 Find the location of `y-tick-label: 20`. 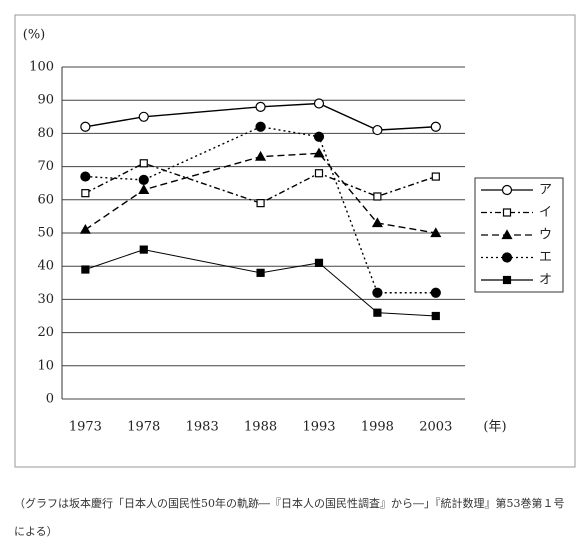

y-tick-label: 20 is located at coordinates (45, 332).